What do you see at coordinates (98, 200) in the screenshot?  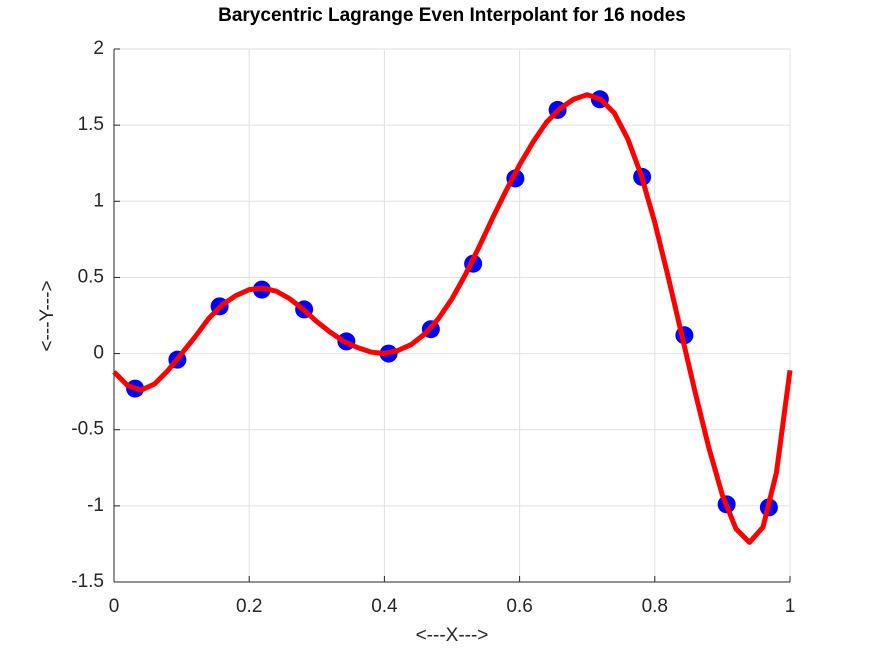 I see `y-tick-label: 1` at bounding box center [98, 200].